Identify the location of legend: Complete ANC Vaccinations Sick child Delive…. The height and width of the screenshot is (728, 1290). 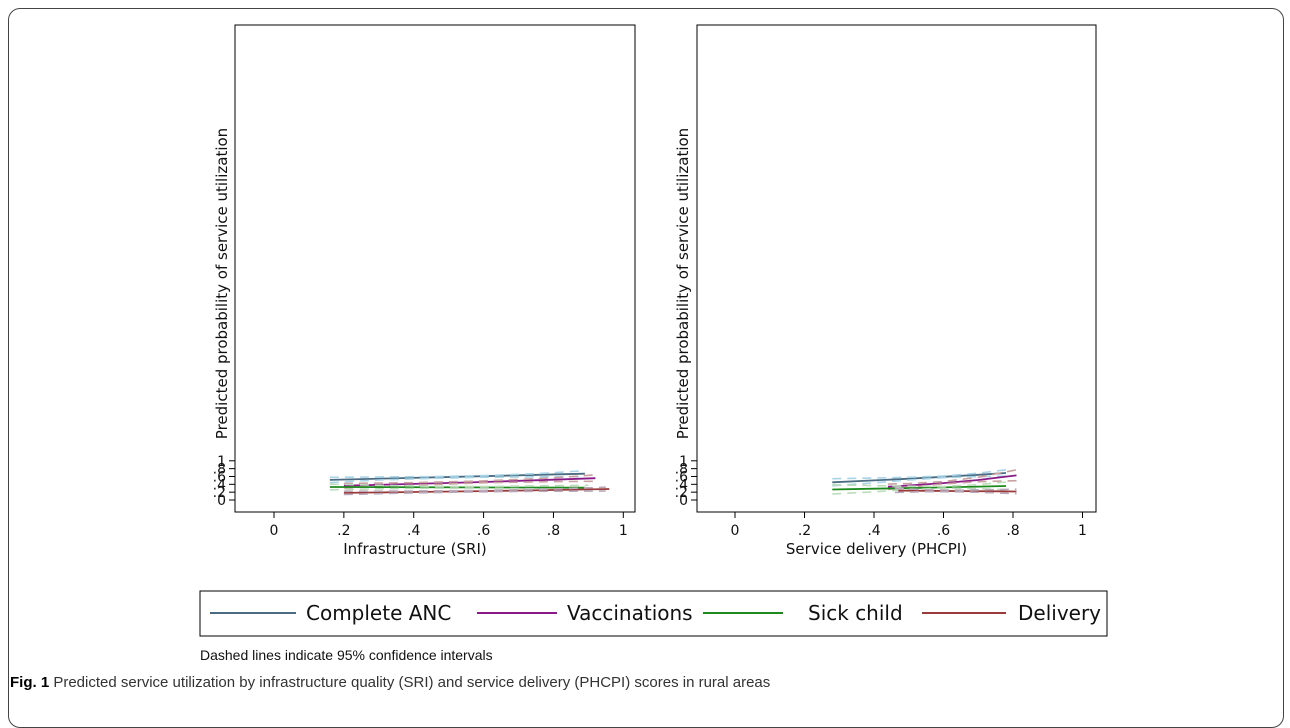
(653, 613).